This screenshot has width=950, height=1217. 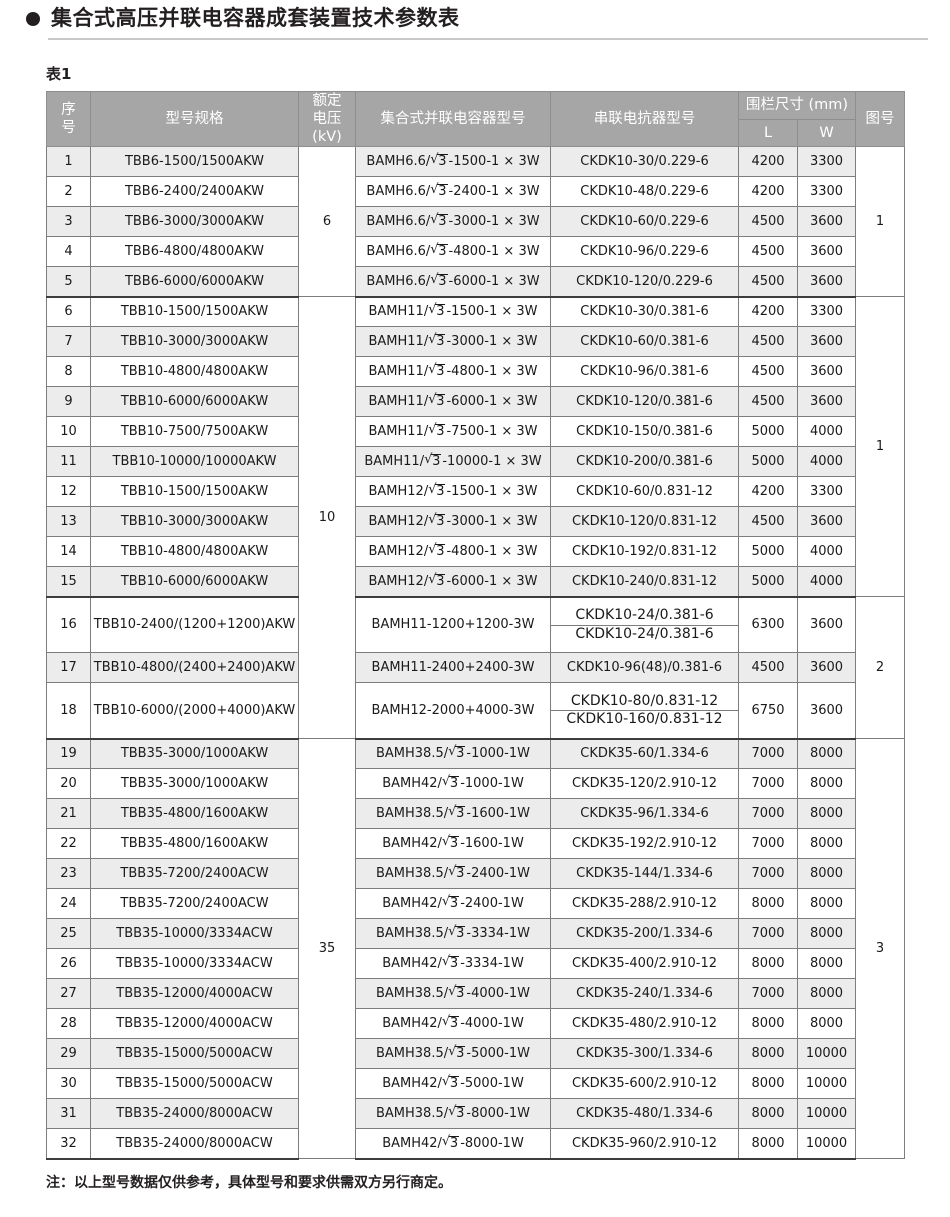 What do you see at coordinates (644, 252) in the screenshot?
I see `cell-reactor-model: CKDK10-96/0.229-6` at bounding box center [644, 252].